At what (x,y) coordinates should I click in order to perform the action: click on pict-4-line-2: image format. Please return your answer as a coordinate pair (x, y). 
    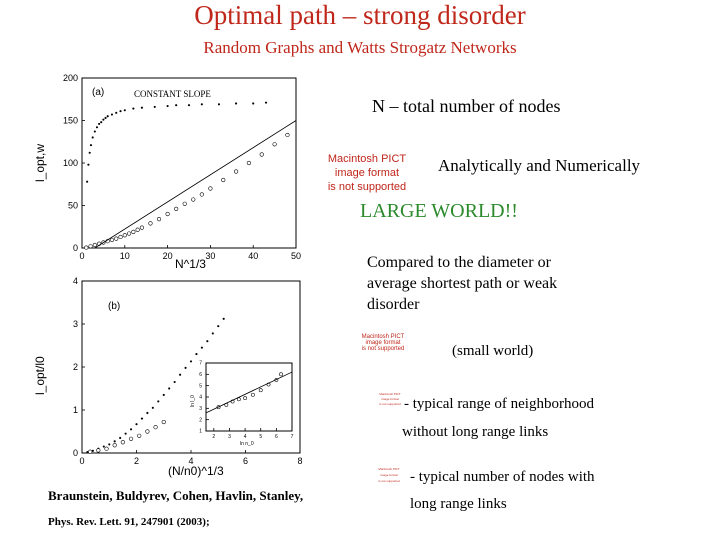
    Looking at the image, I should click on (389, 475).